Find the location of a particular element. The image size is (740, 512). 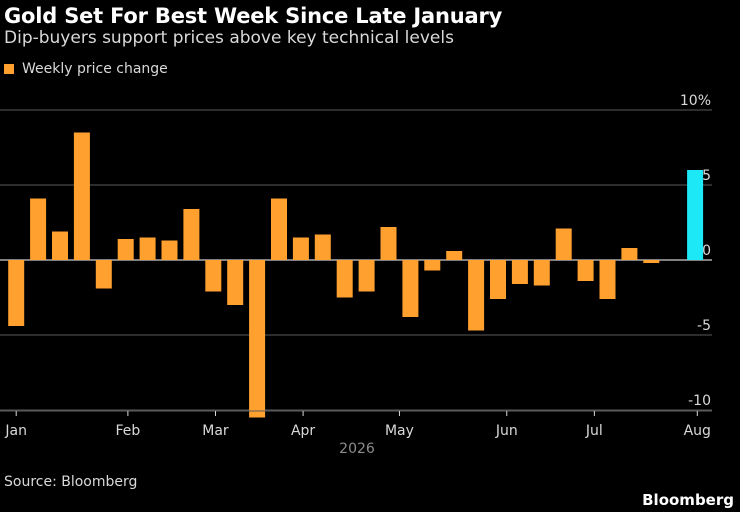

legend-swatch is located at coordinates (9, 69).